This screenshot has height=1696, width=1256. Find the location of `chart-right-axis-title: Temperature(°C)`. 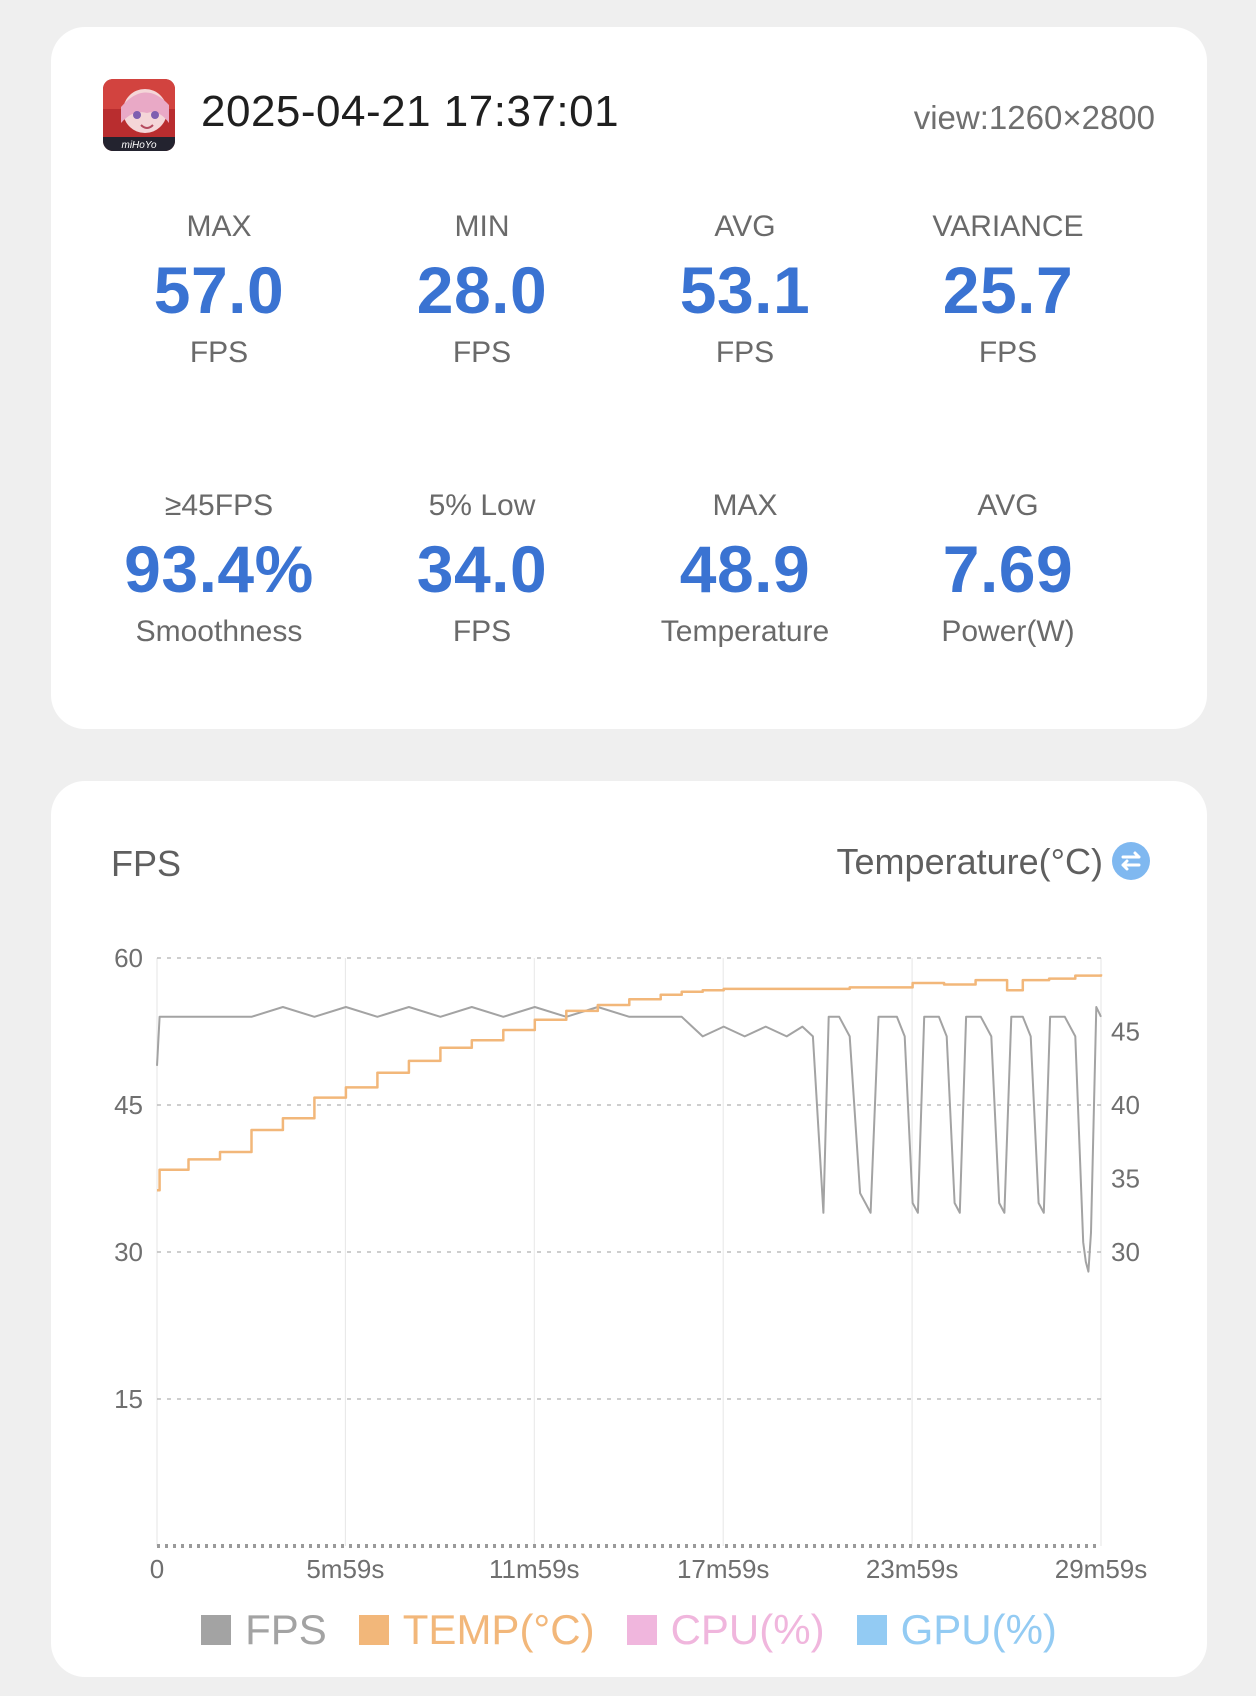

chart-right-axis-title: Temperature(°C) is located at coordinates (969, 861).